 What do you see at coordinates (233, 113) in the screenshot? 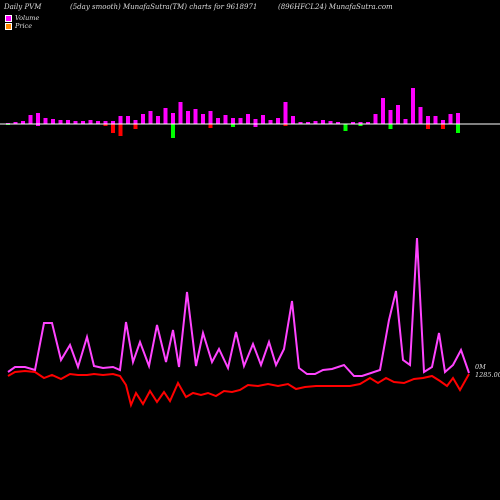
I see `volume-bars` at bounding box center [233, 113].